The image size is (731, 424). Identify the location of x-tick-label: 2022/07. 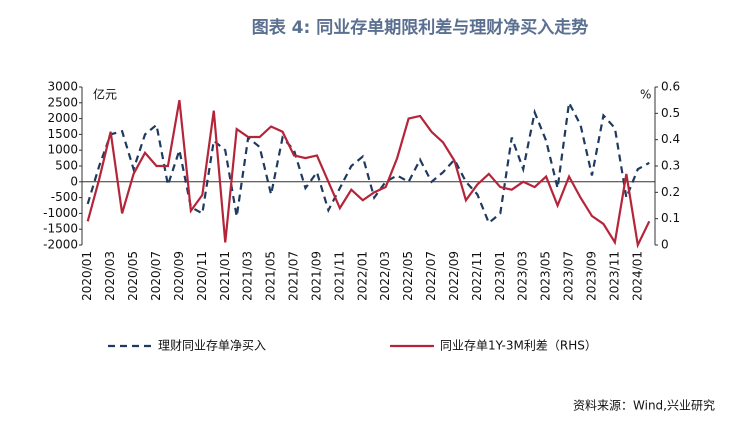
(431, 276).